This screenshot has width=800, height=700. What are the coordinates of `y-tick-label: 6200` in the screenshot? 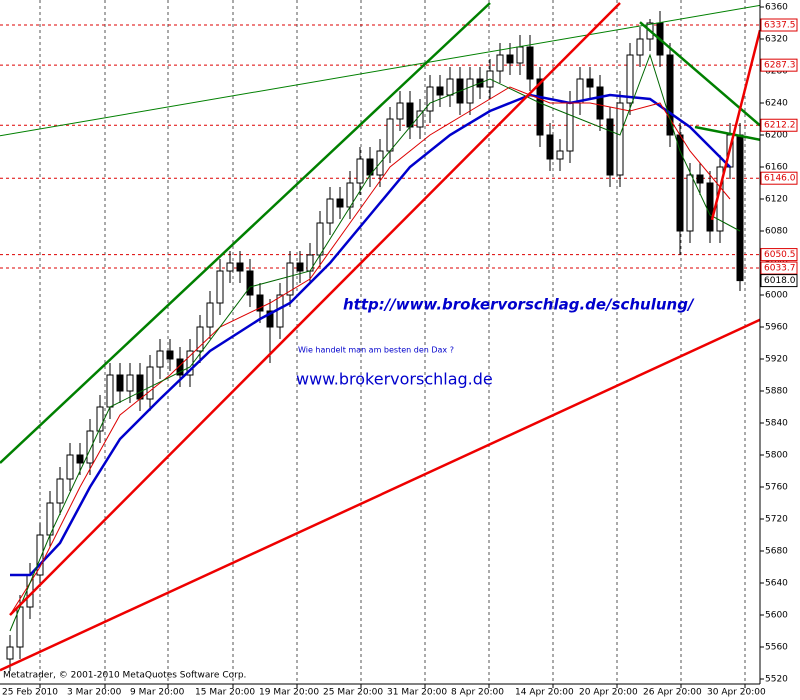 It's located at (776, 136).